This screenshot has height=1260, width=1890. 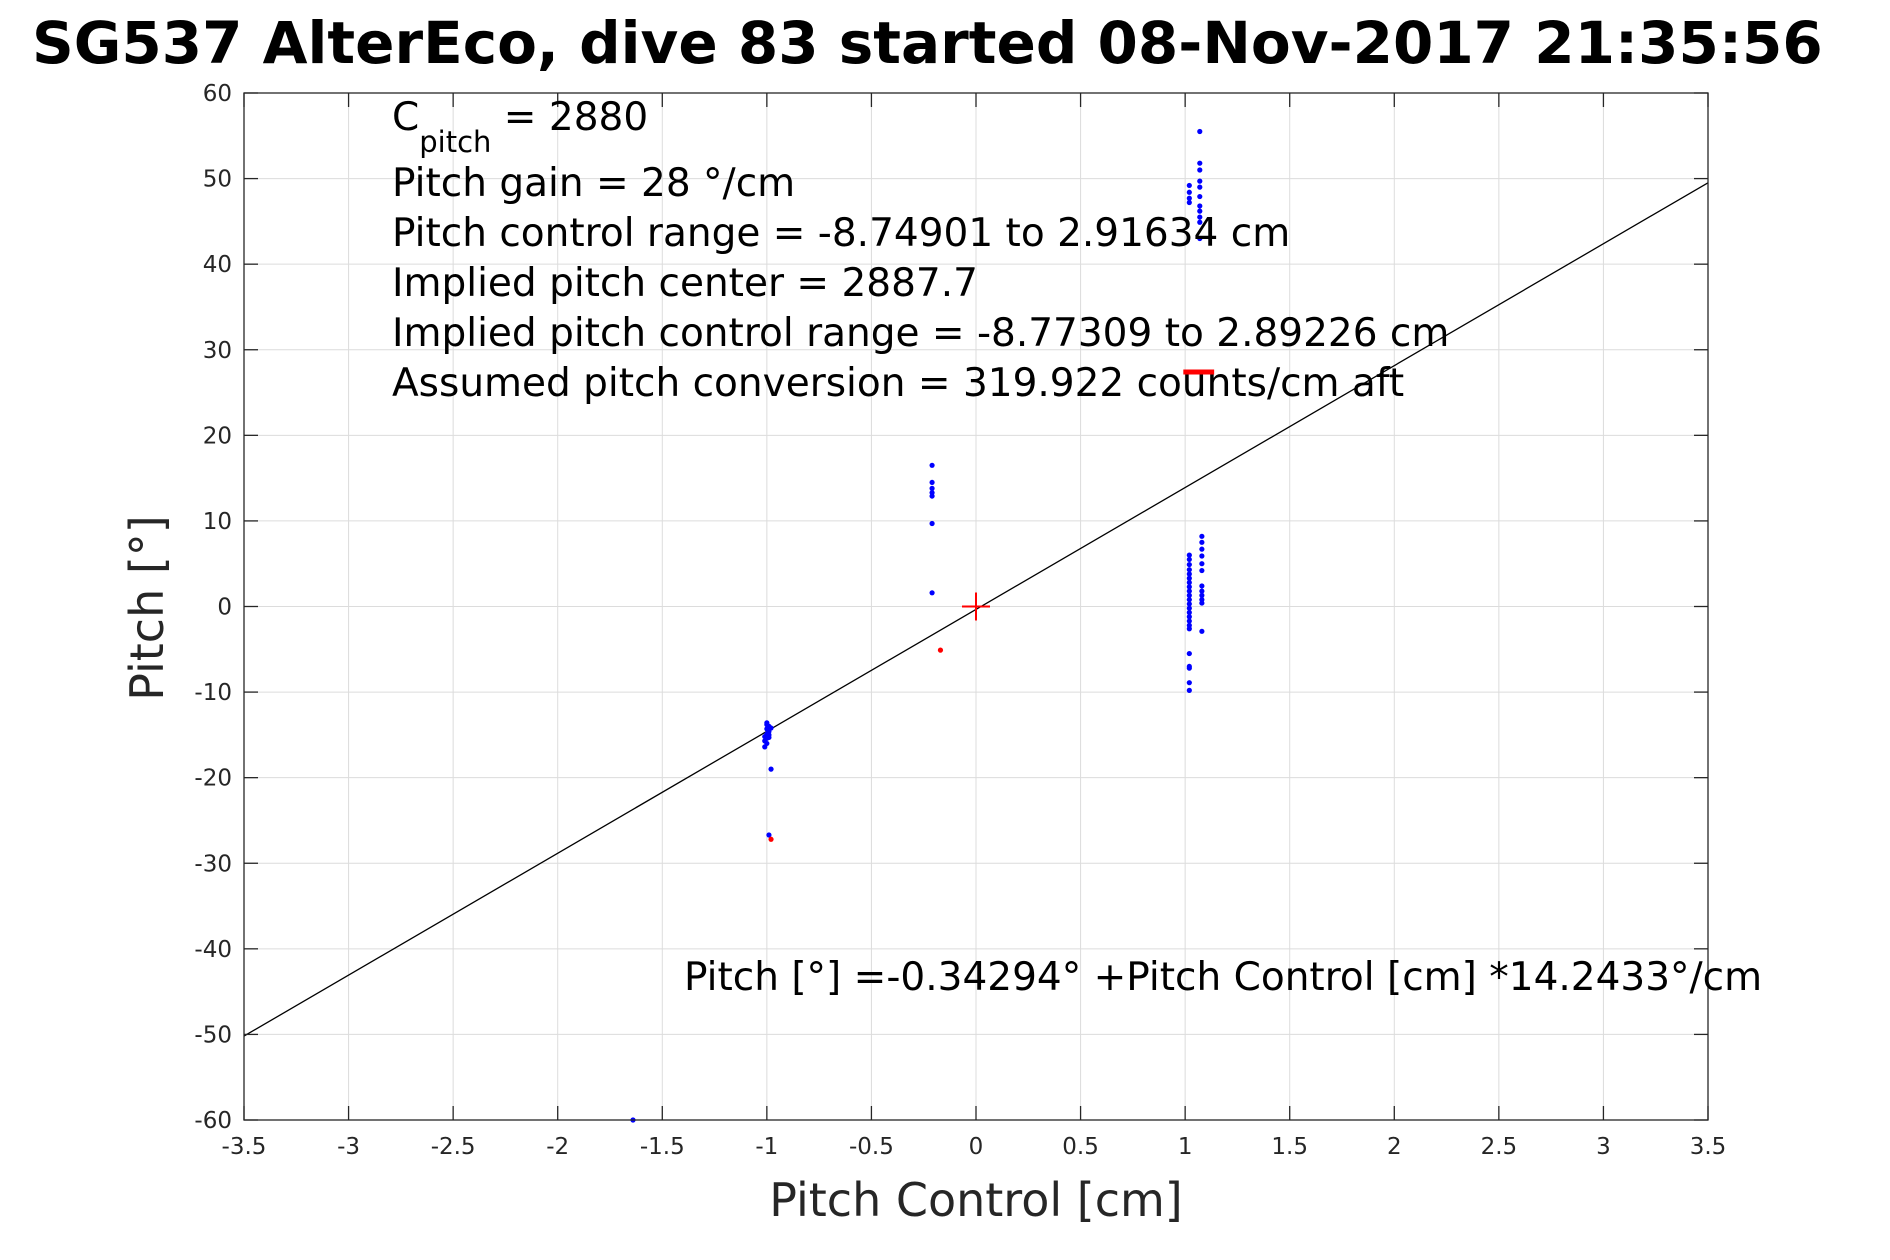 I want to click on y-tick-label: 20, so click(x=217, y=436).